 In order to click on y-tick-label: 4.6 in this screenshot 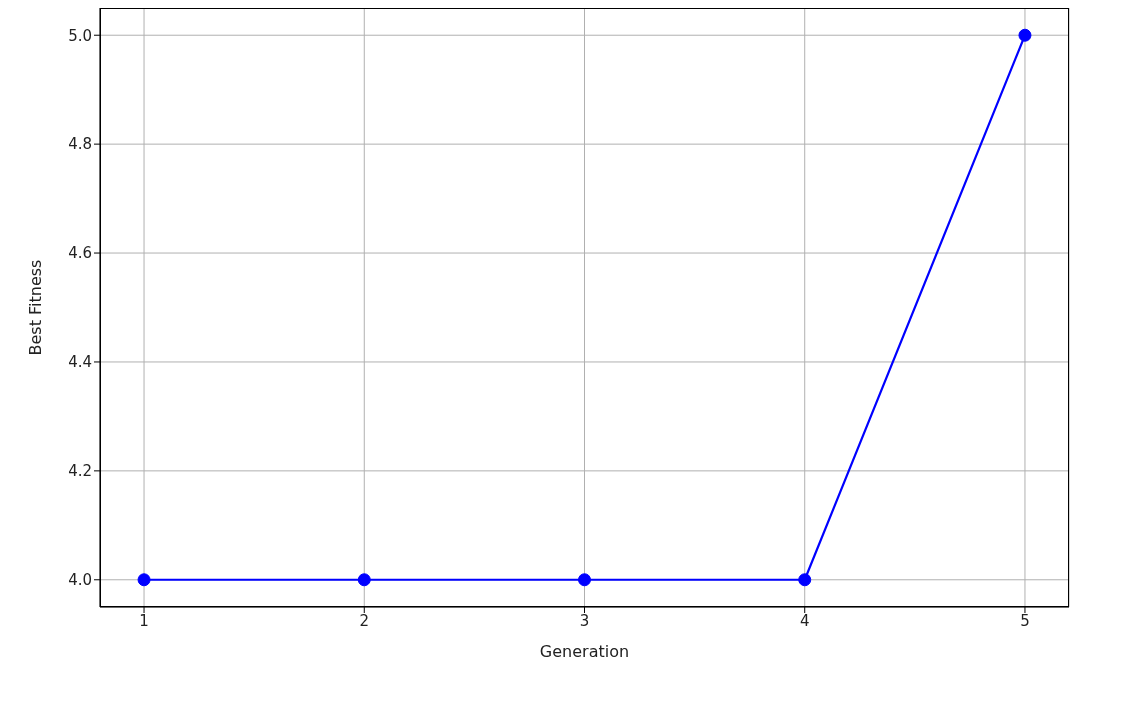, I will do `click(80, 253)`.